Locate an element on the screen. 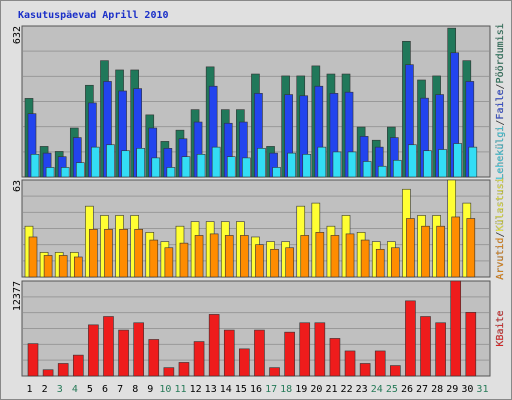 The height and width of the screenshot is (400, 512). x-tick-label: 14 is located at coordinates (226, 389).